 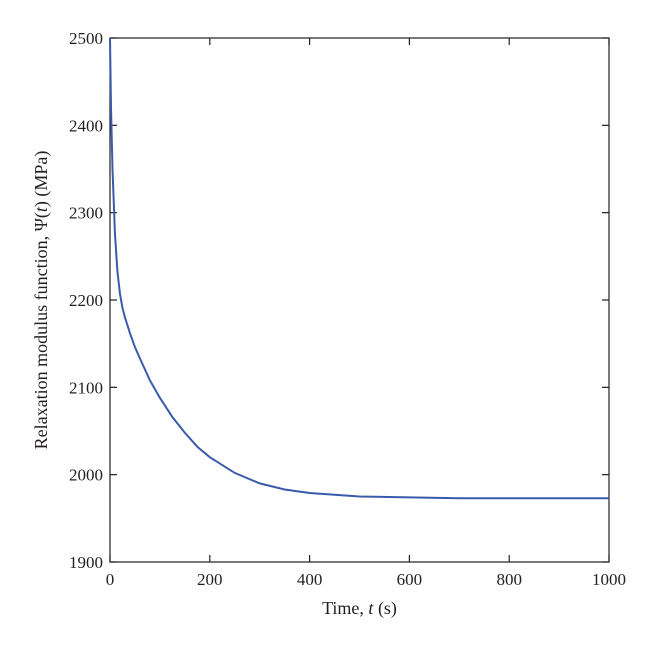 What do you see at coordinates (86, 562) in the screenshot?
I see `y-tick-label: 1900` at bounding box center [86, 562].